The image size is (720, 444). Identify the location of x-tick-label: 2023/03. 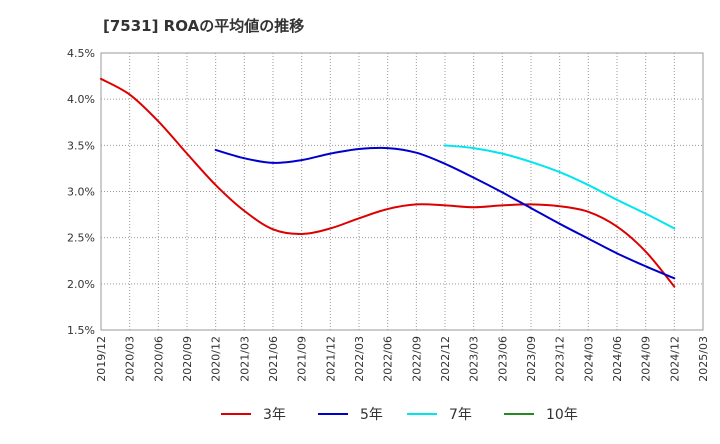
(474, 359).